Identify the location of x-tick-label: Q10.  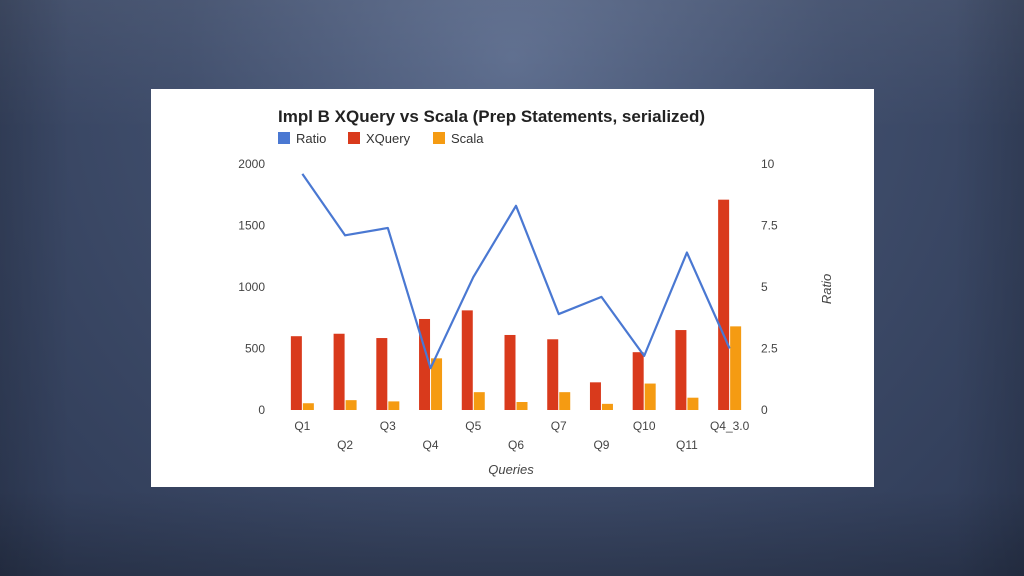
(644, 426).